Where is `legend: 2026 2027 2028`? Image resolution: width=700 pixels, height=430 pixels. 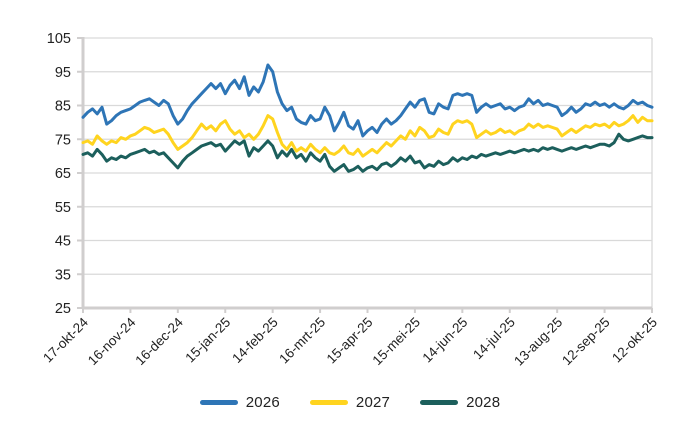 legend: 2026 2027 2028 is located at coordinates (350, 402).